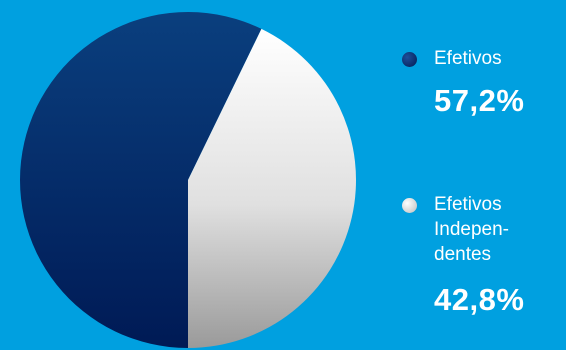  I want to click on legend-item-efetivos-independentes: Efetivos Indepen- dentes 42,8%, so click(477, 255).